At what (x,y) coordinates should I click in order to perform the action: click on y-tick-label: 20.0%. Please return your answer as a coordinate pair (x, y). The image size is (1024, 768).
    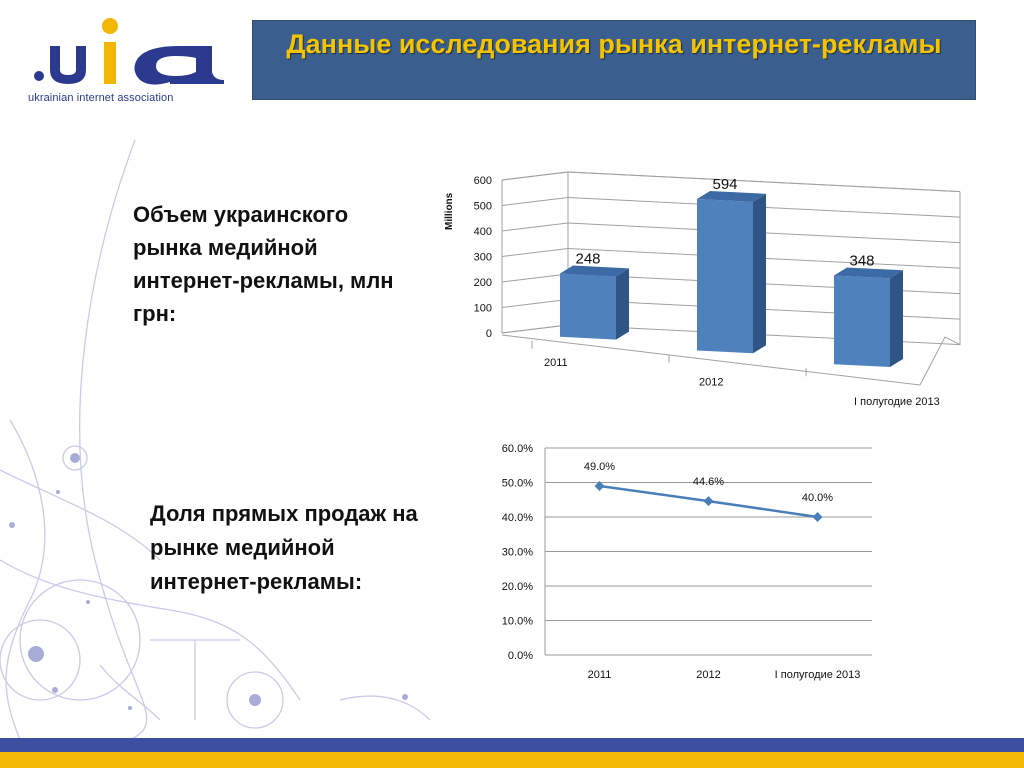
    Looking at the image, I should click on (517, 587).